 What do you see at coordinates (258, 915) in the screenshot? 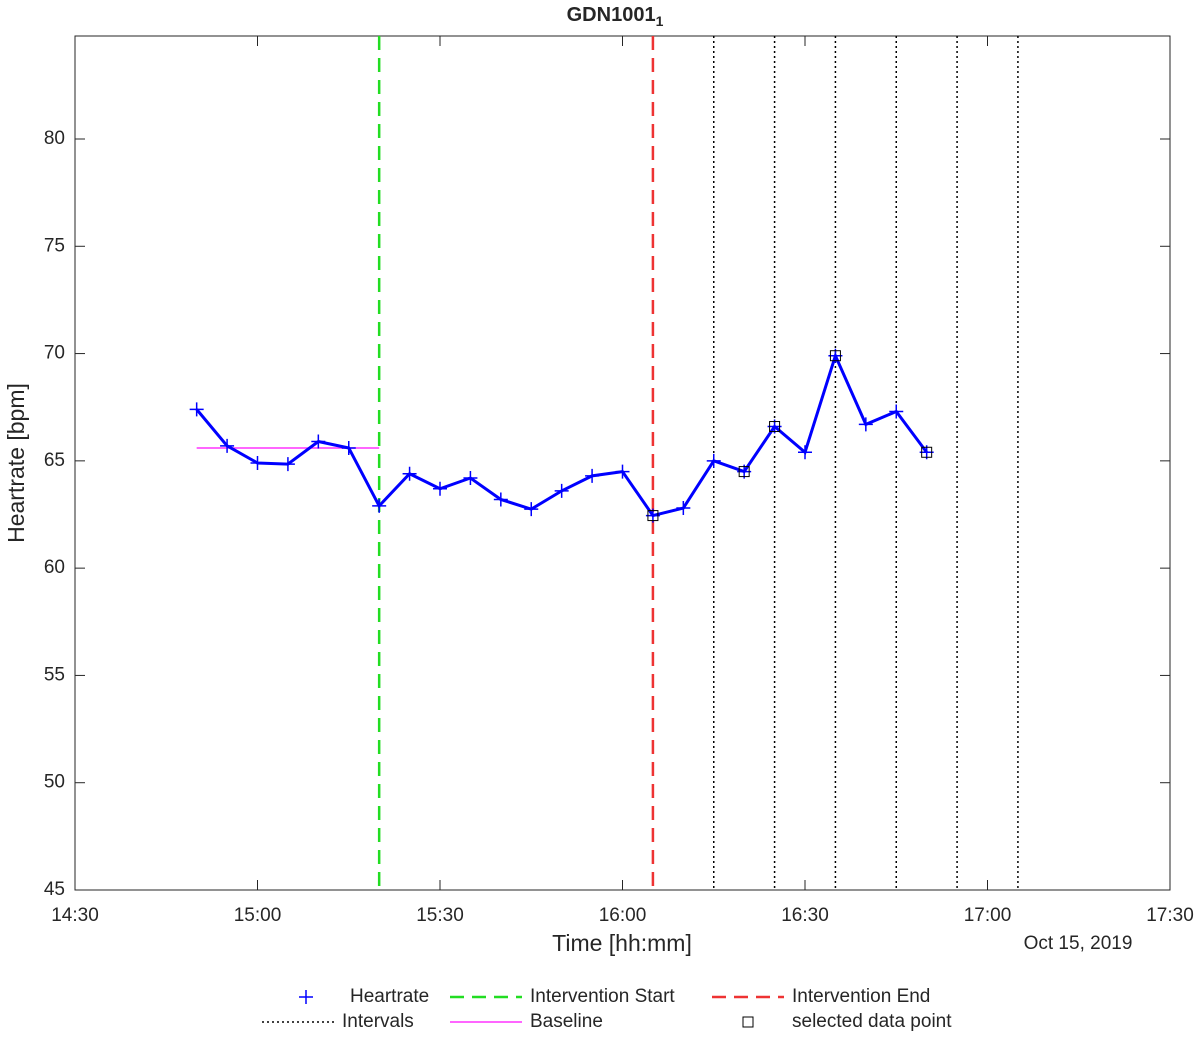
I see `x-tick-label: 15:00` at bounding box center [258, 915].